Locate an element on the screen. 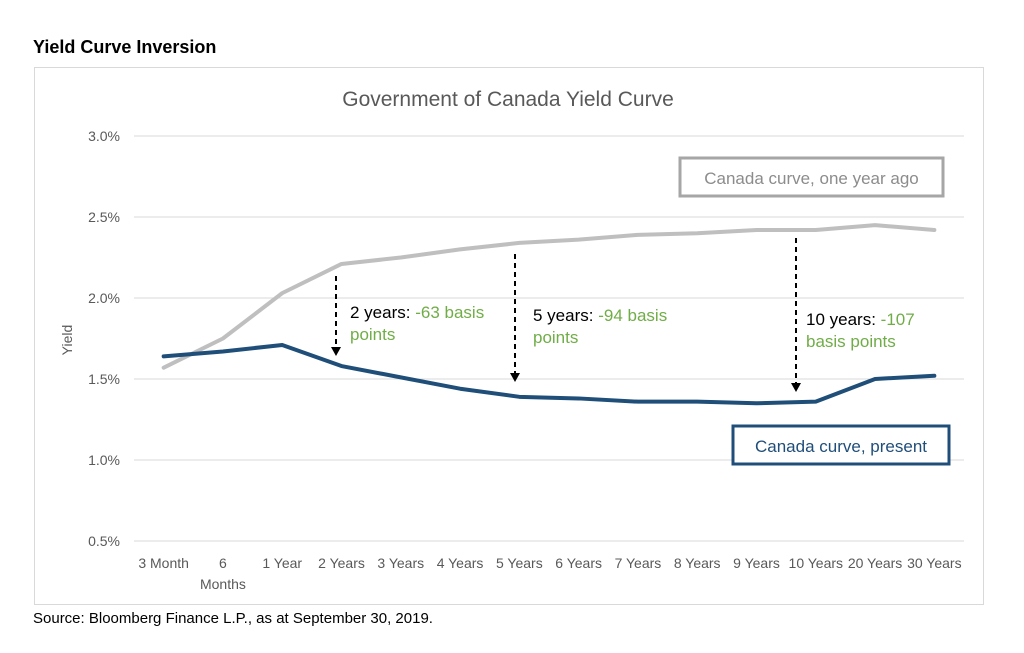  legend-present-label: Canada curve, present is located at coordinates (841, 446).